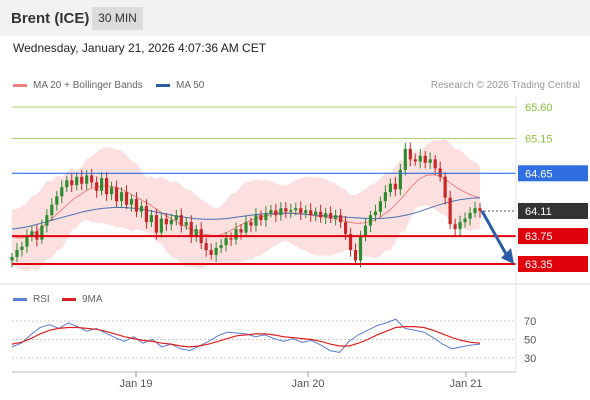 The height and width of the screenshot is (400, 590). I want to click on forecast-arrow-shaft, so click(494, 232).